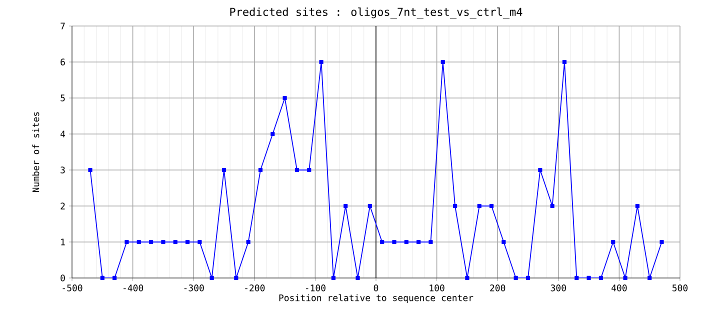 The width and height of the screenshot is (704, 328). What do you see at coordinates (558, 288) in the screenshot?
I see `x-tick-label: 300` at bounding box center [558, 288].